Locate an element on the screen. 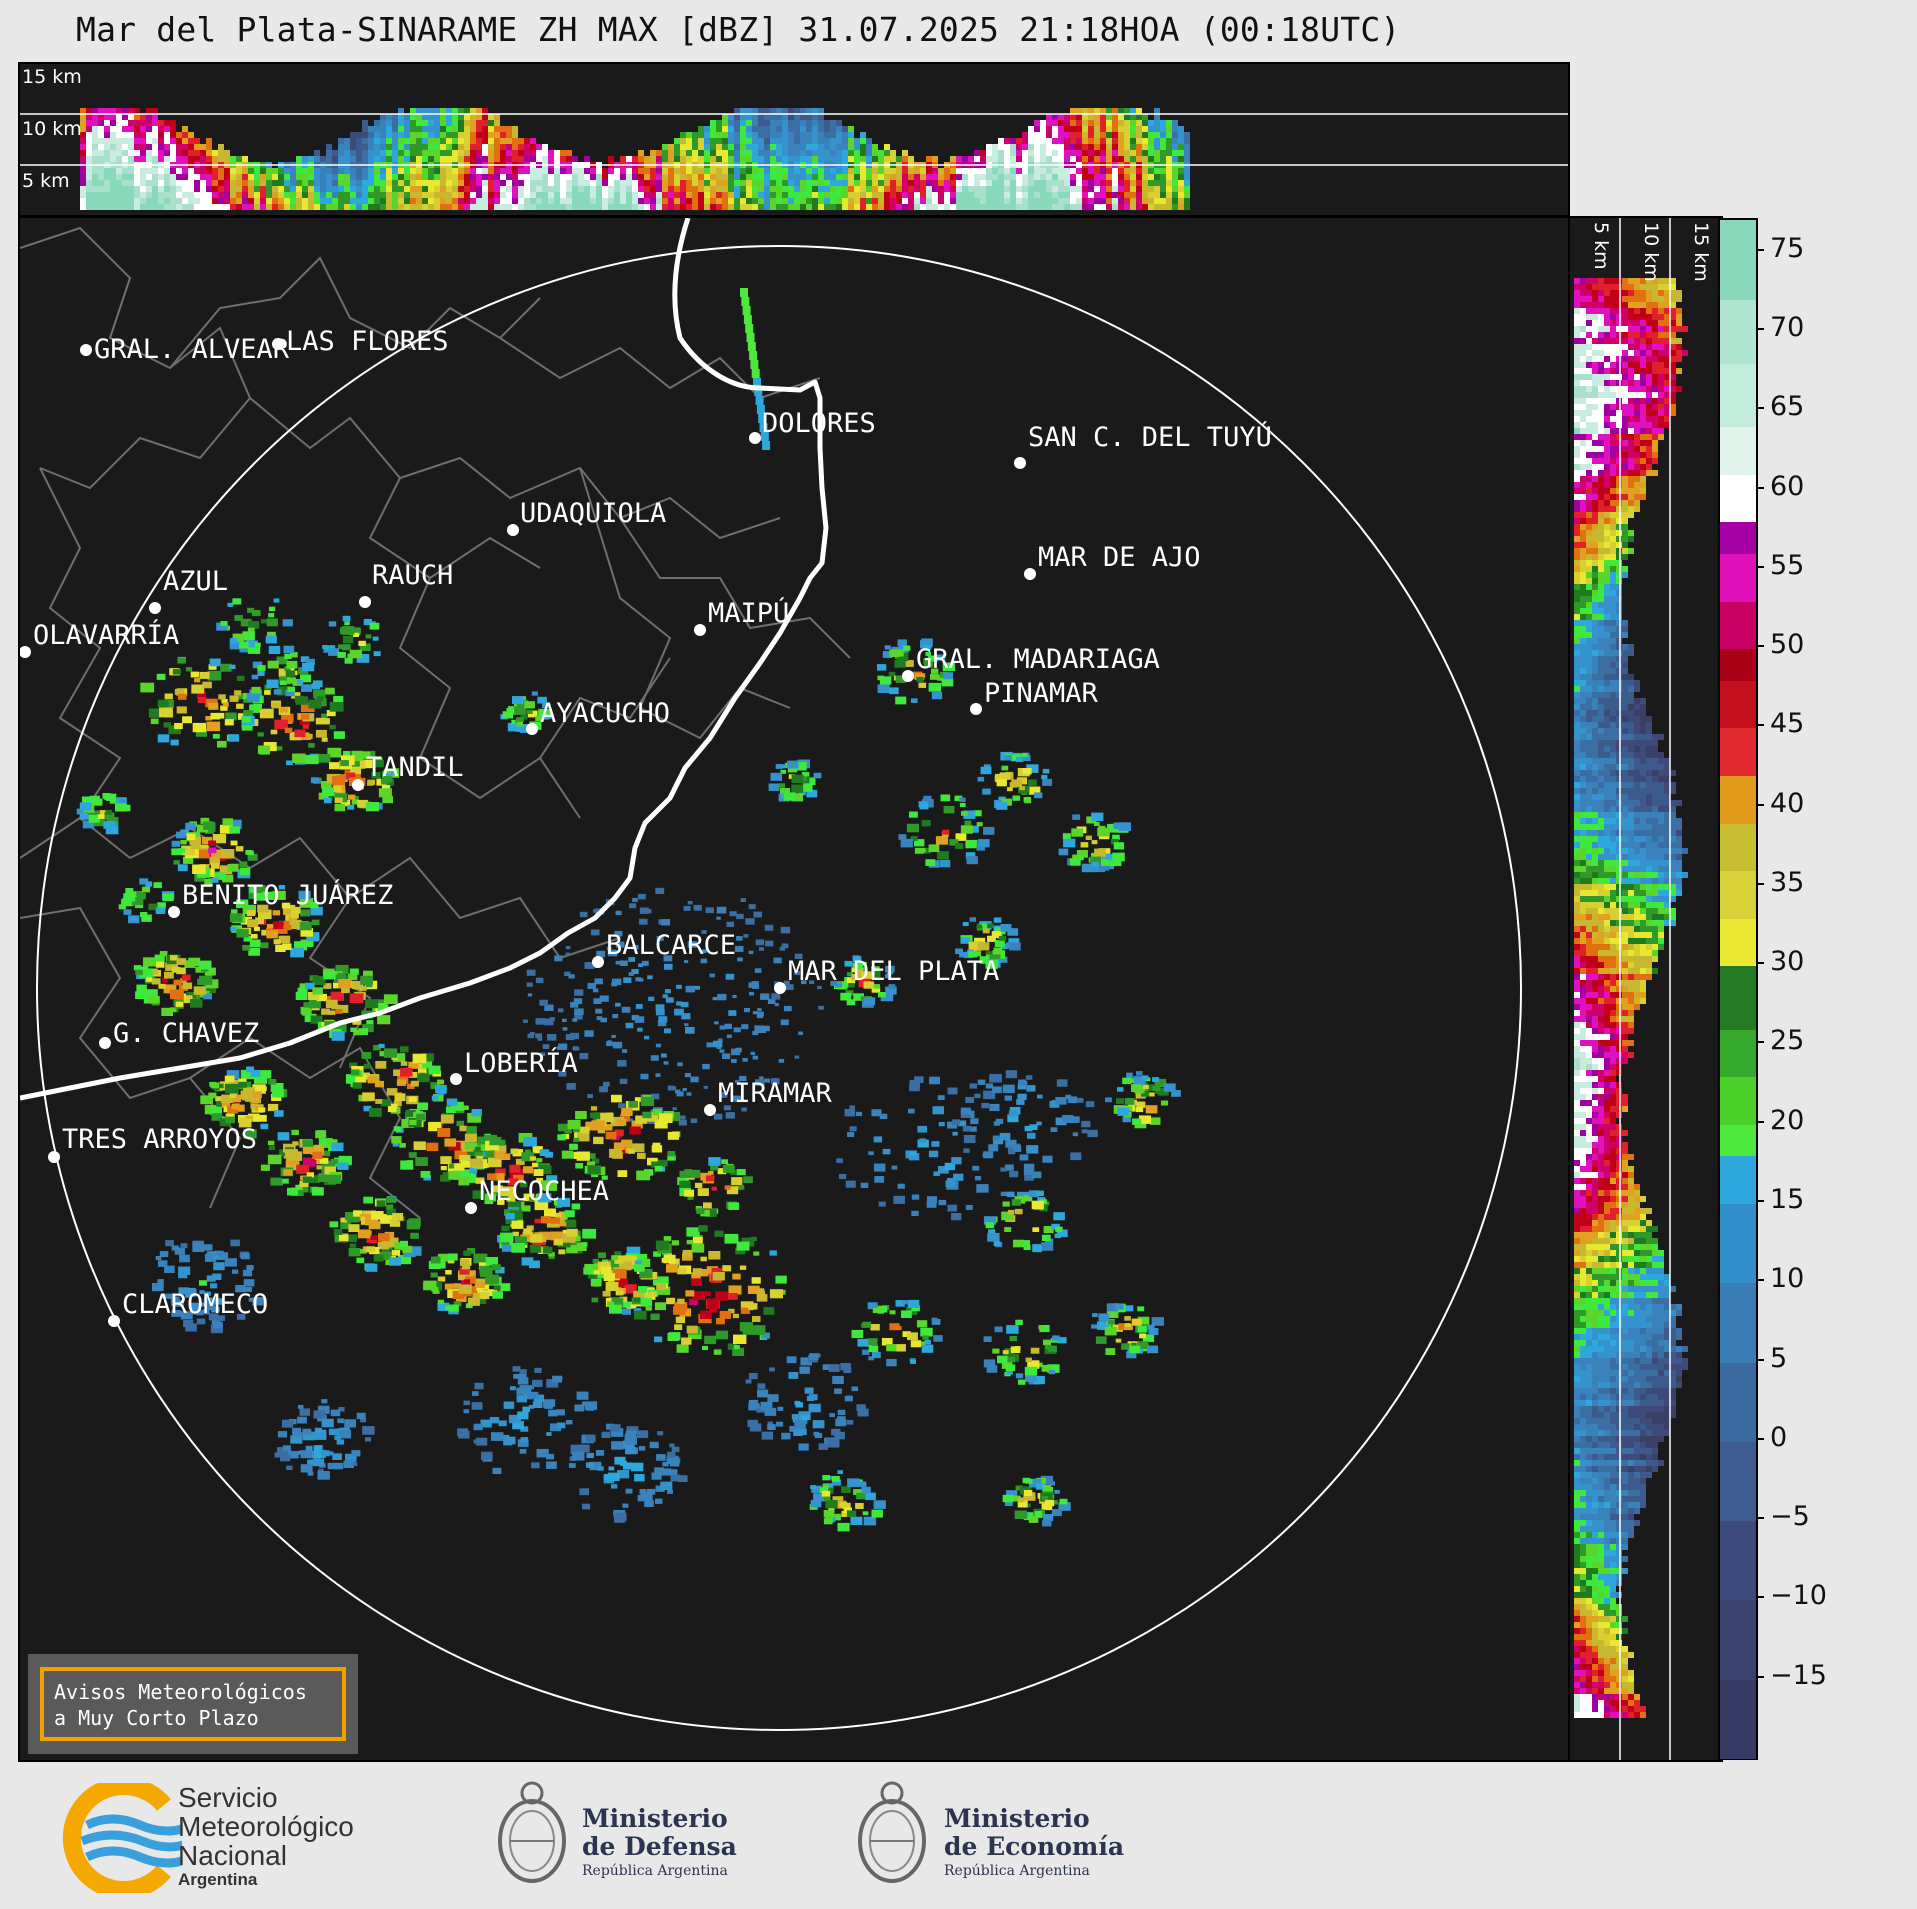  top-height-label-15: 15 km is located at coordinates (52, 77).